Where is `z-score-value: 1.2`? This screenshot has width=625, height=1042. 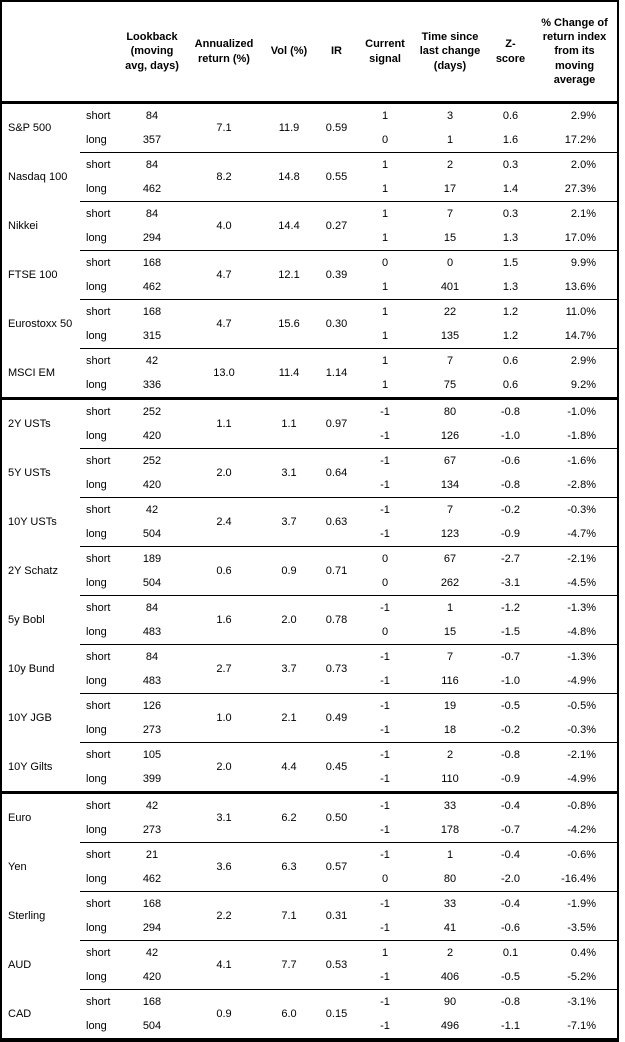 z-score-value: 1.2 is located at coordinates (510, 311).